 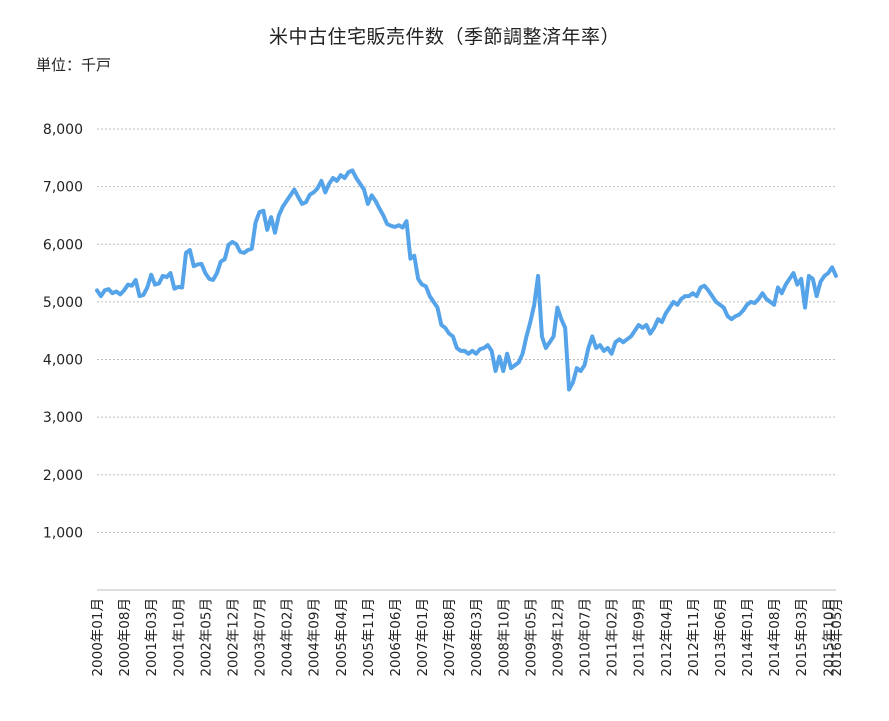 I want to click on x-tick-label: 2012年04月, so click(x=667, y=637).